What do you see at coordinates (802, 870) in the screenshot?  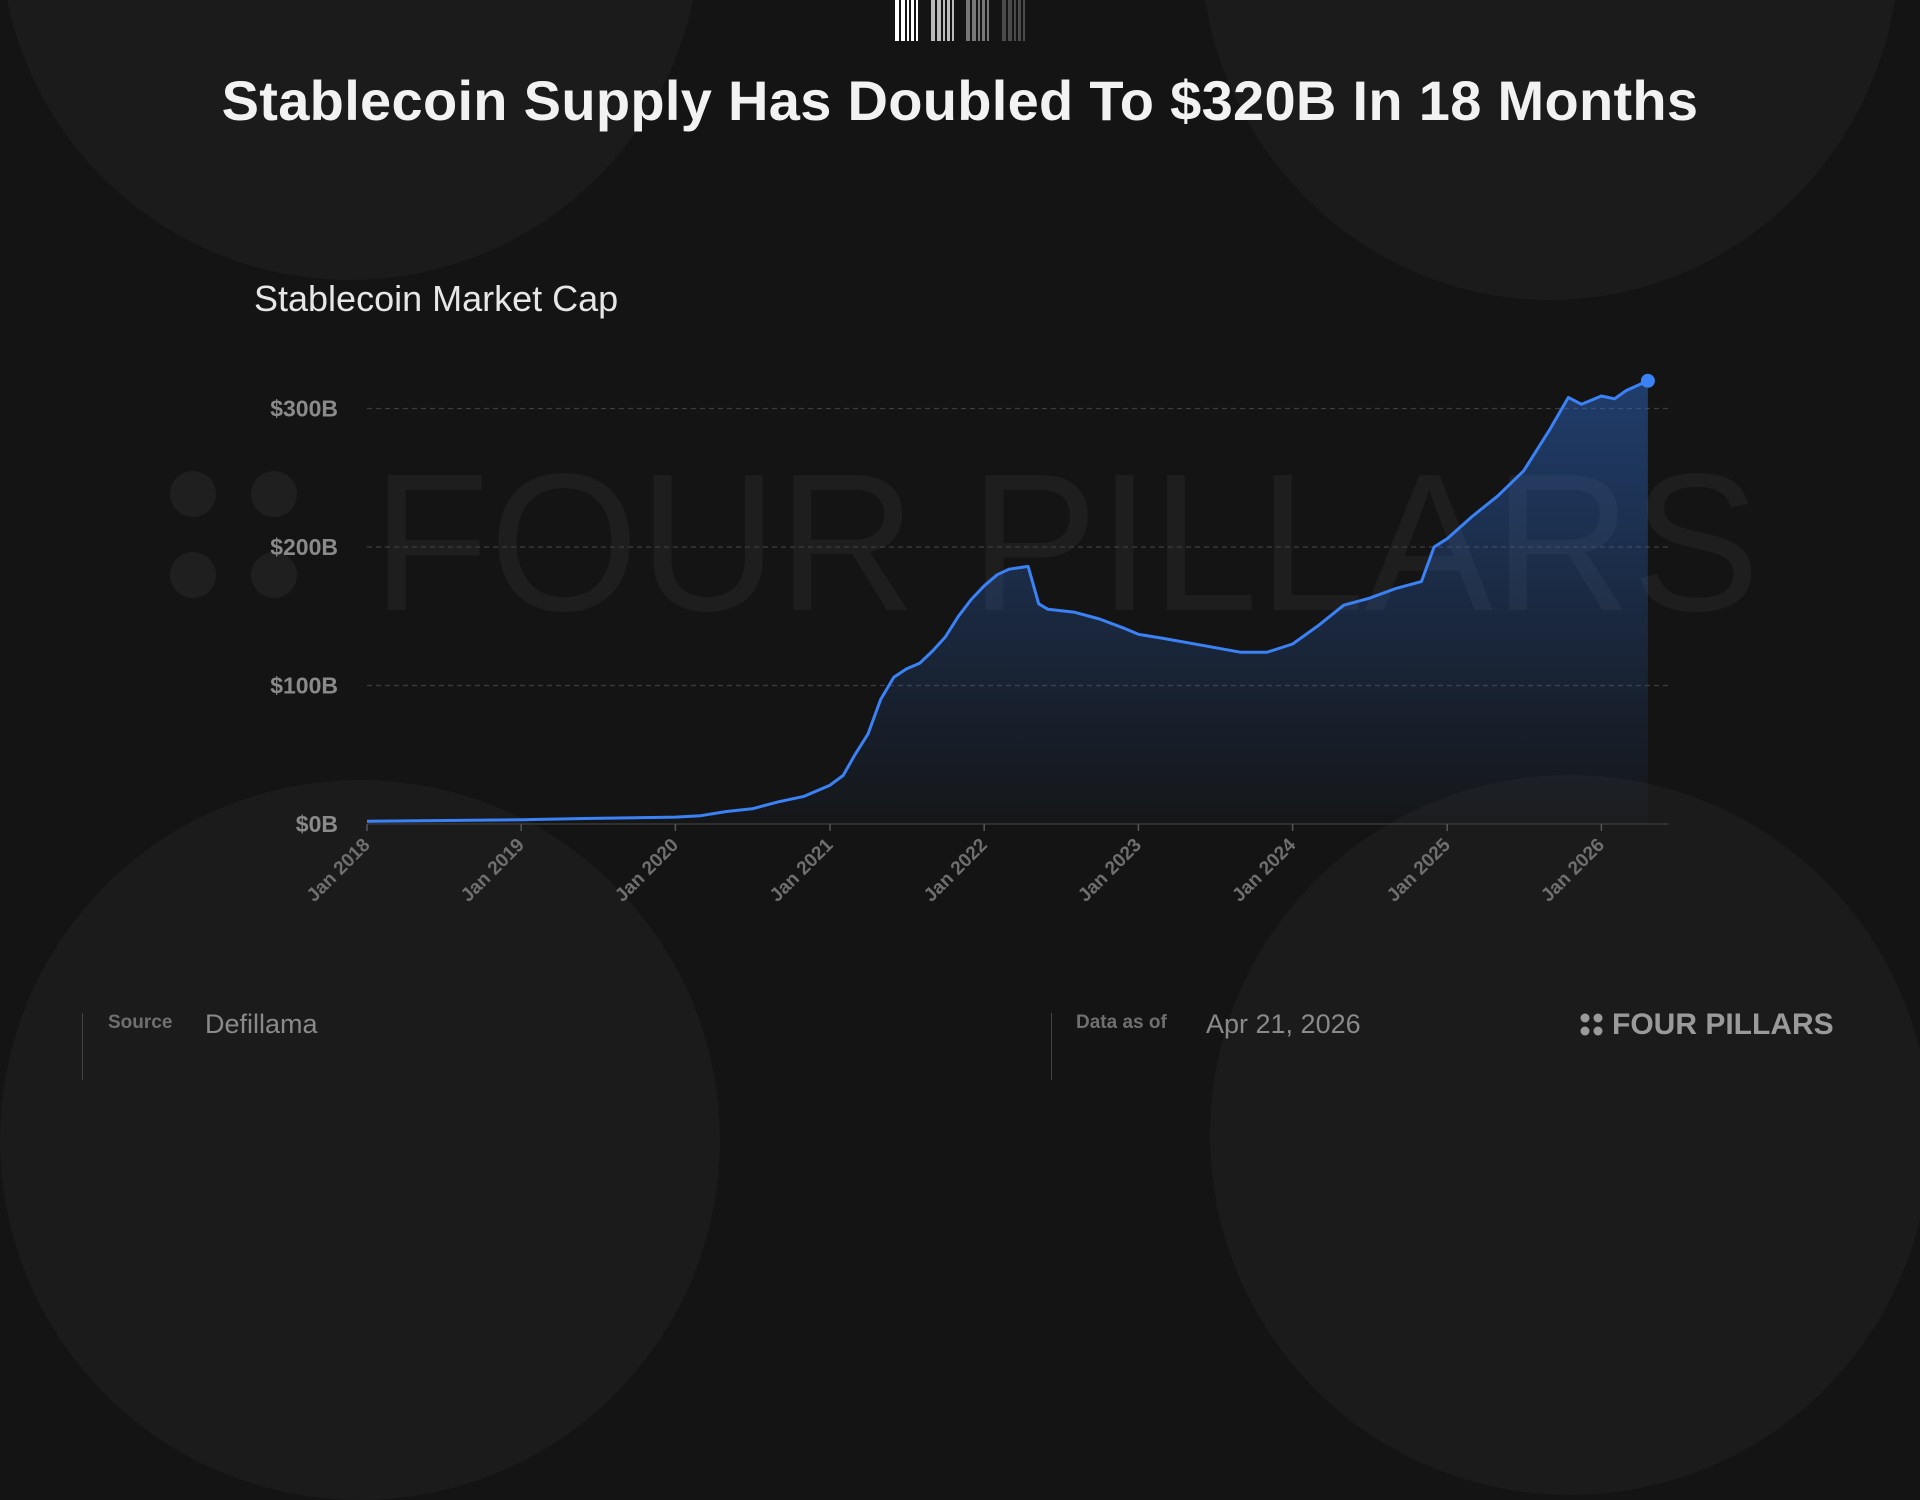 I see `x-tick-label: Jan 2021` at bounding box center [802, 870].